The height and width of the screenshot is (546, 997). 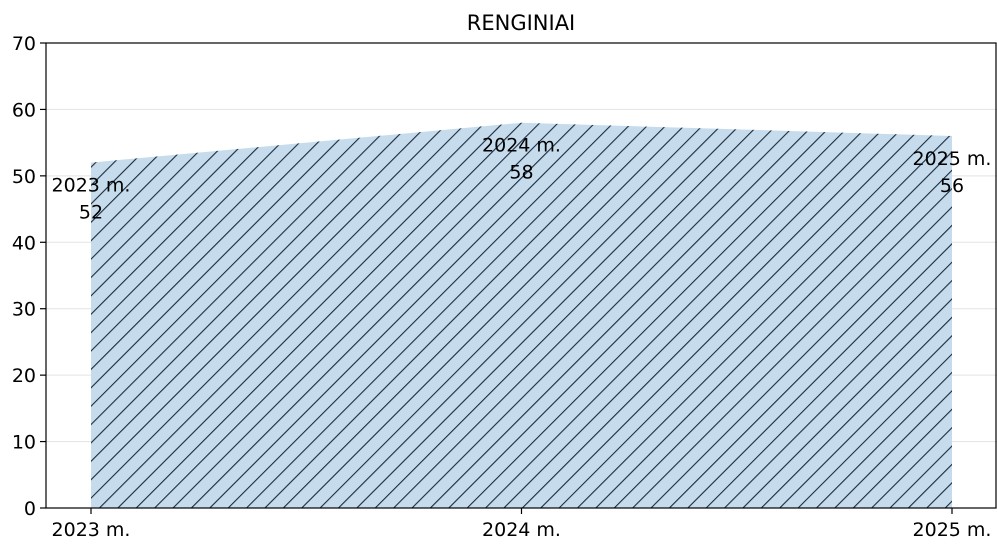 What do you see at coordinates (24, 276) in the screenshot?
I see `y-axis-ticks: 0 10 20 30 40 50 60 70` at bounding box center [24, 276].